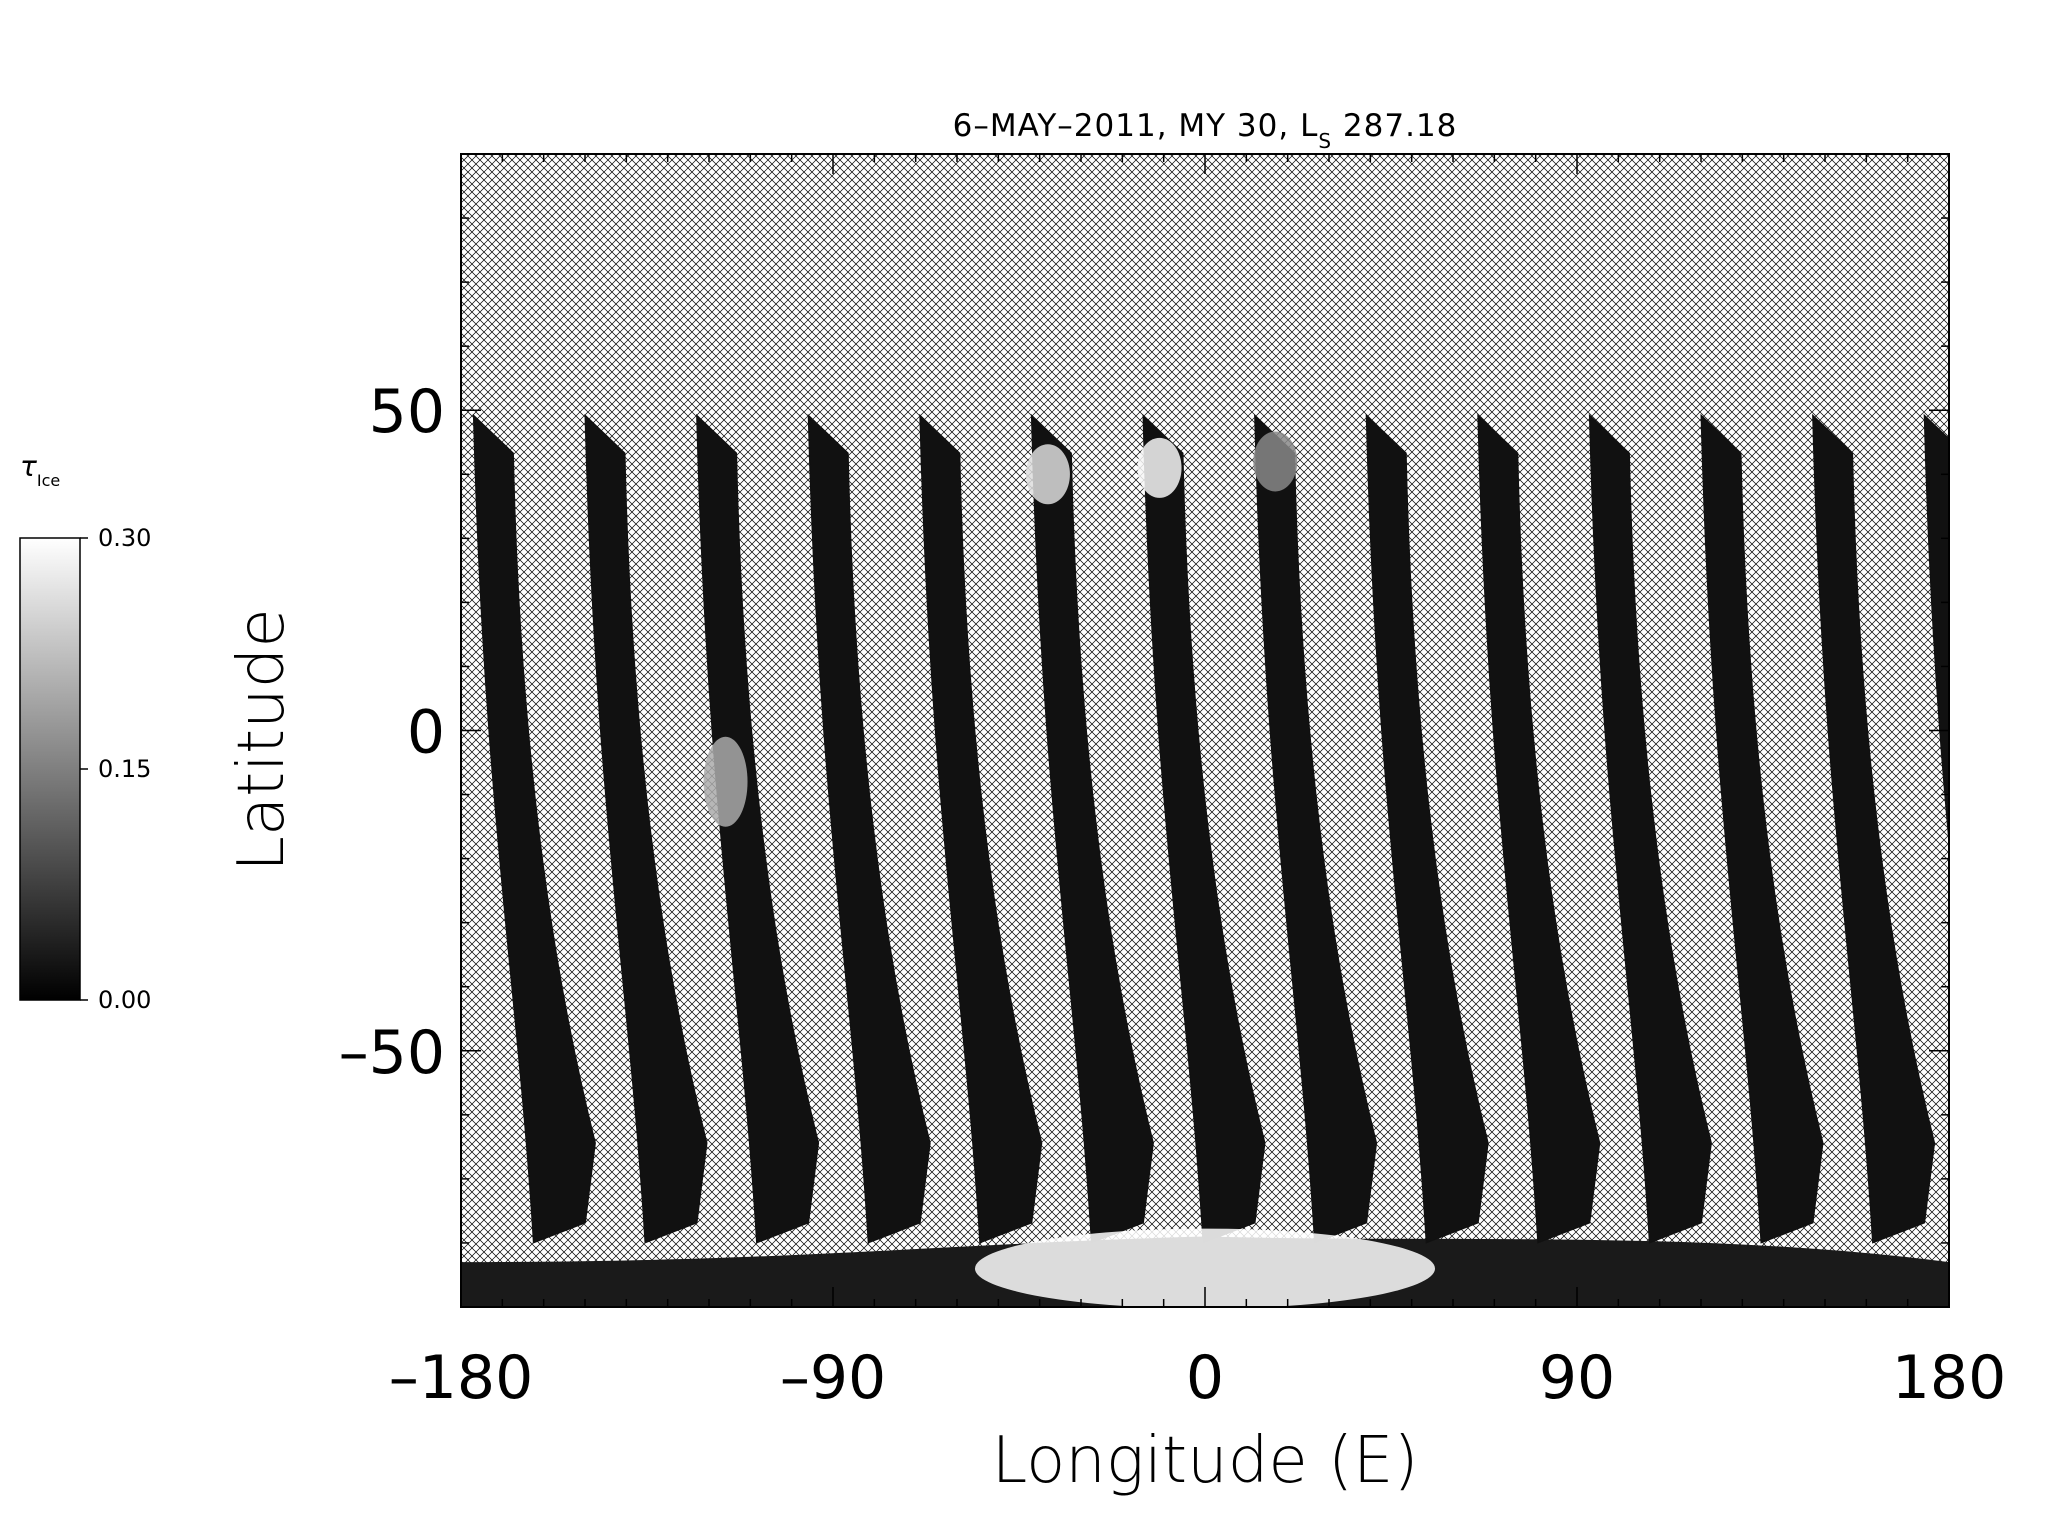  What do you see at coordinates (1205, 130) in the screenshot?
I see `chart-title: 6–MAY–2011, MY 30, LS 287.18` at bounding box center [1205, 130].